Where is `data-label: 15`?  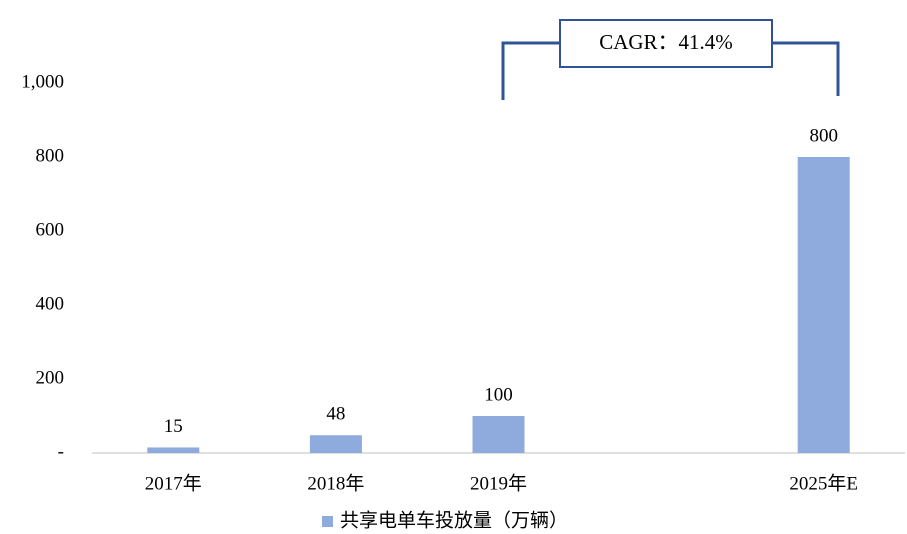 data-label: 15 is located at coordinates (173, 426).